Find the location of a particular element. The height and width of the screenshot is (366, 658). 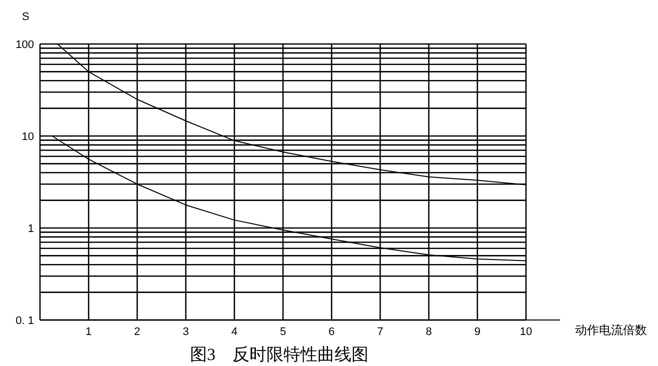

x-tick-label: 8 is located at coordinates (429, 332).